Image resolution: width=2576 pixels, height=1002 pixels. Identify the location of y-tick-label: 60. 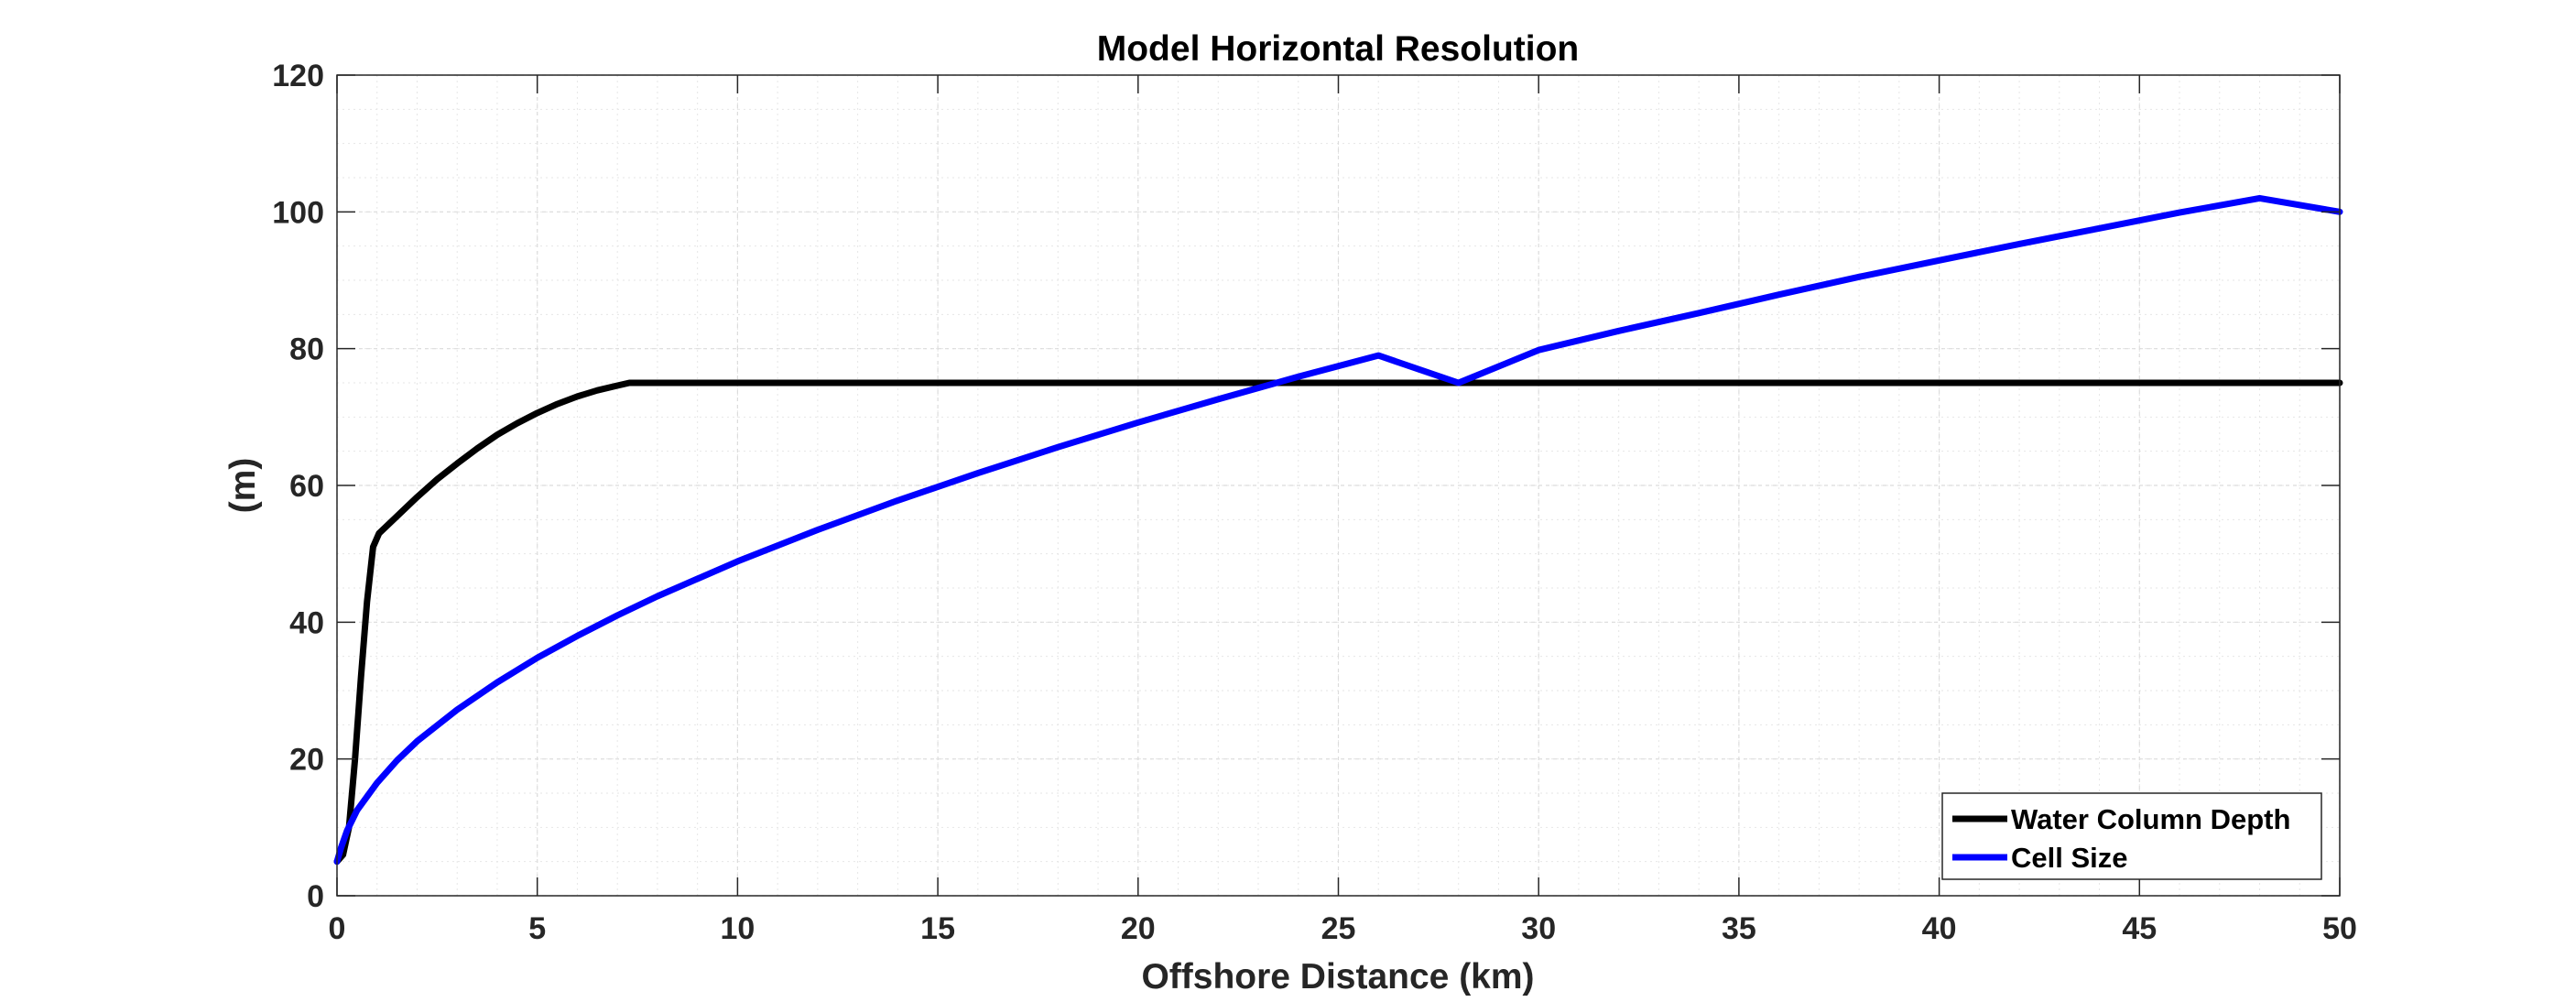
(306, 486).